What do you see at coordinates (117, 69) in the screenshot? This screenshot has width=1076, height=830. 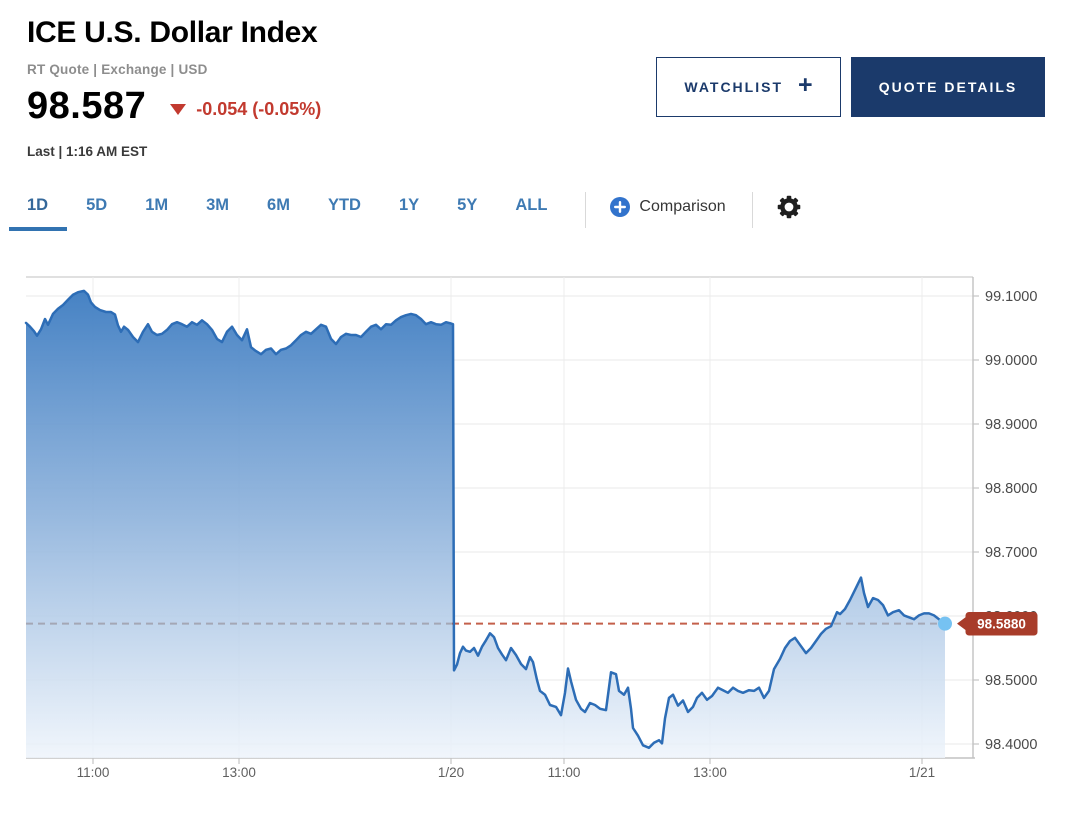 I see `quote-meta: RT Quote | Exchange | USD` at bounding box center [117, 69].